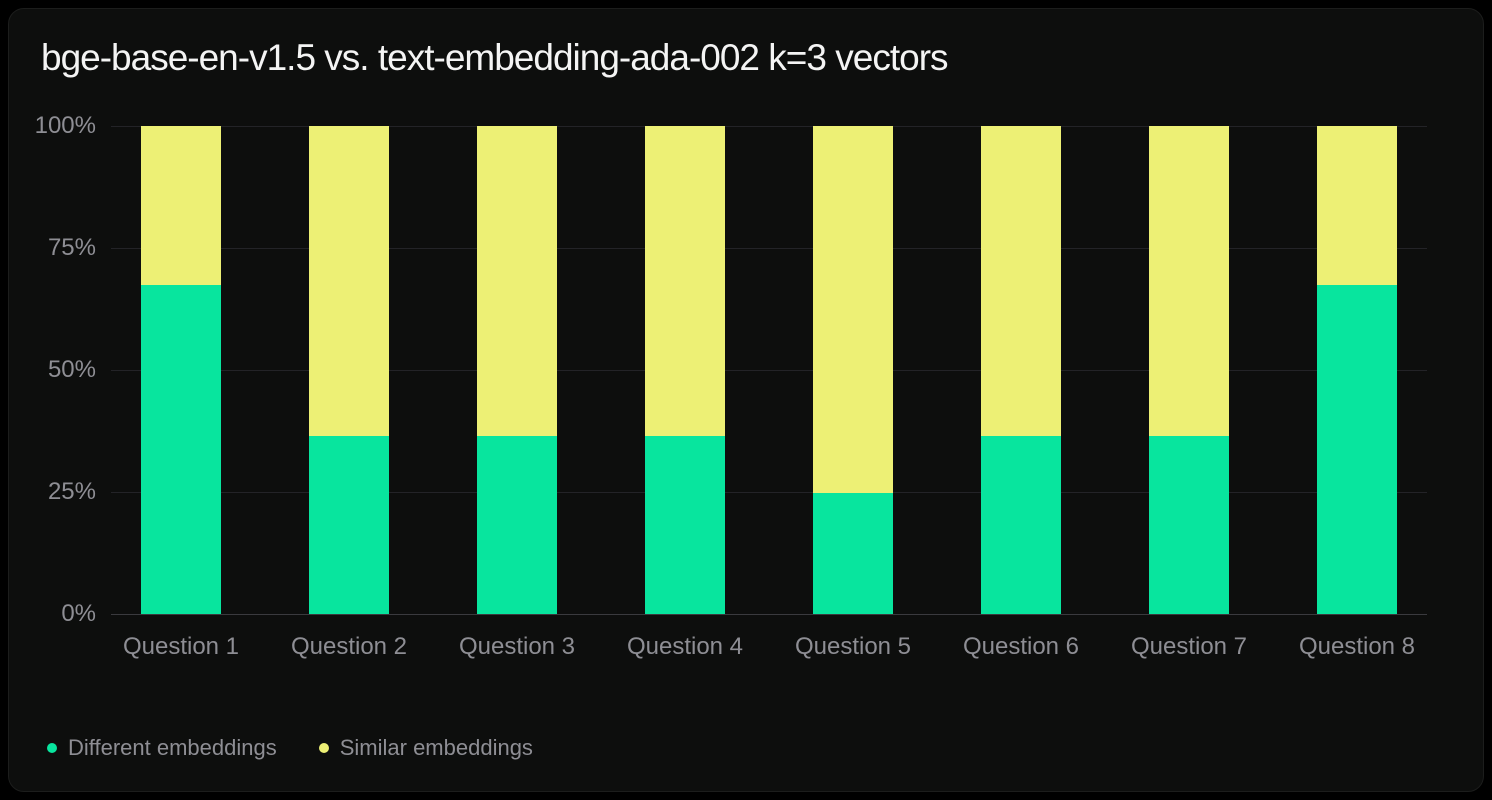  Describe the element at coordinates (71, 491) in the screenshot. I see `y-tick-label-25pct: 25%` at that location.